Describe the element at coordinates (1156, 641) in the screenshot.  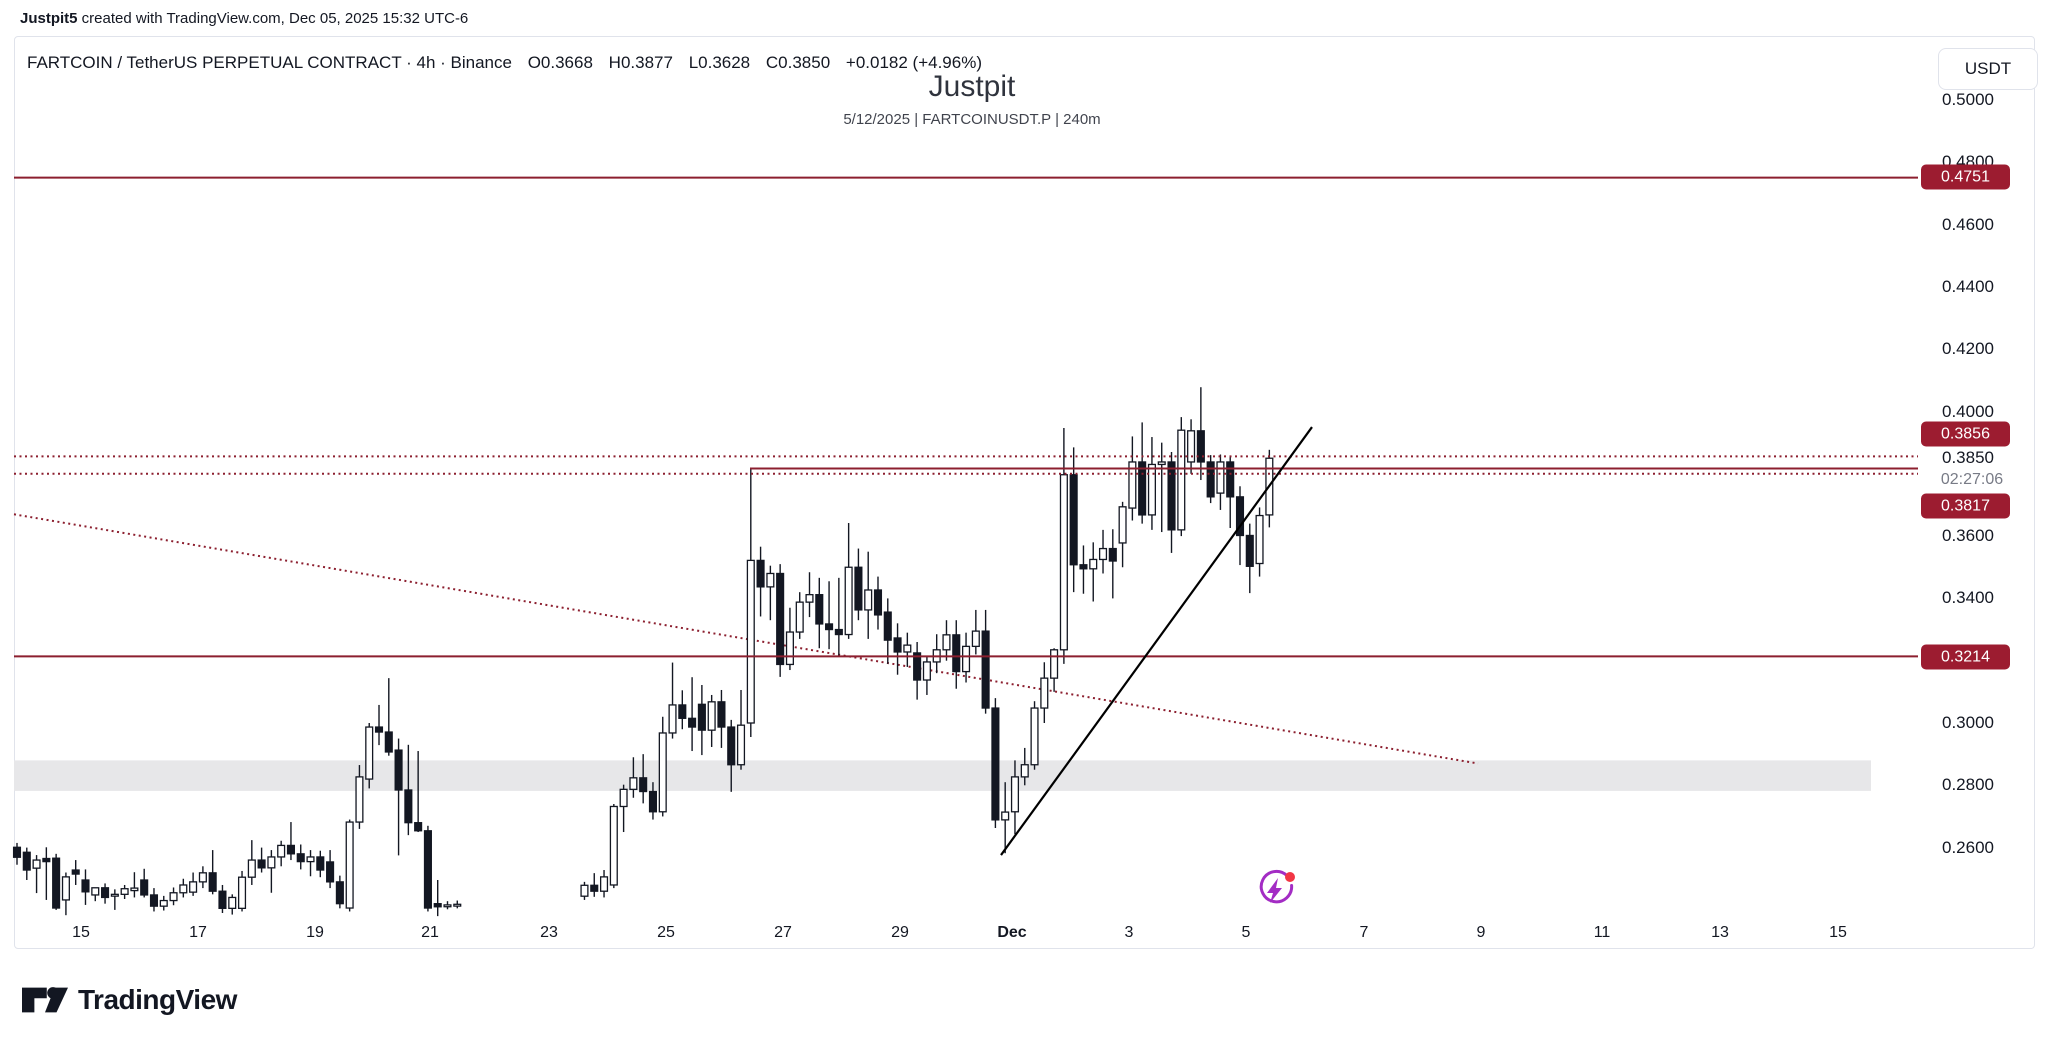
I see `ascending-trendline` at that location.